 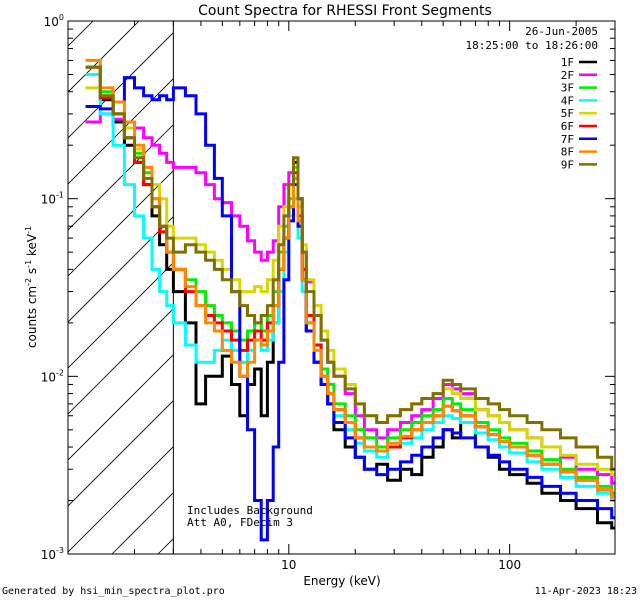 I want to click on time-range-label: 18:25:00 to 18:26:00, so click(x=532, y=45).